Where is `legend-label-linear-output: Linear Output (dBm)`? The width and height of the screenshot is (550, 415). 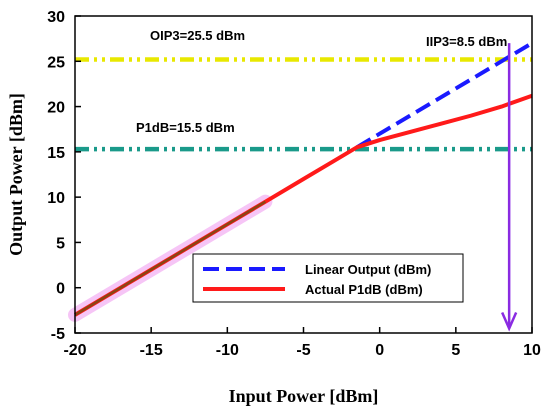
legend-label-linear-output: Linear Output (dBm) is located at coordinates (368, 269).